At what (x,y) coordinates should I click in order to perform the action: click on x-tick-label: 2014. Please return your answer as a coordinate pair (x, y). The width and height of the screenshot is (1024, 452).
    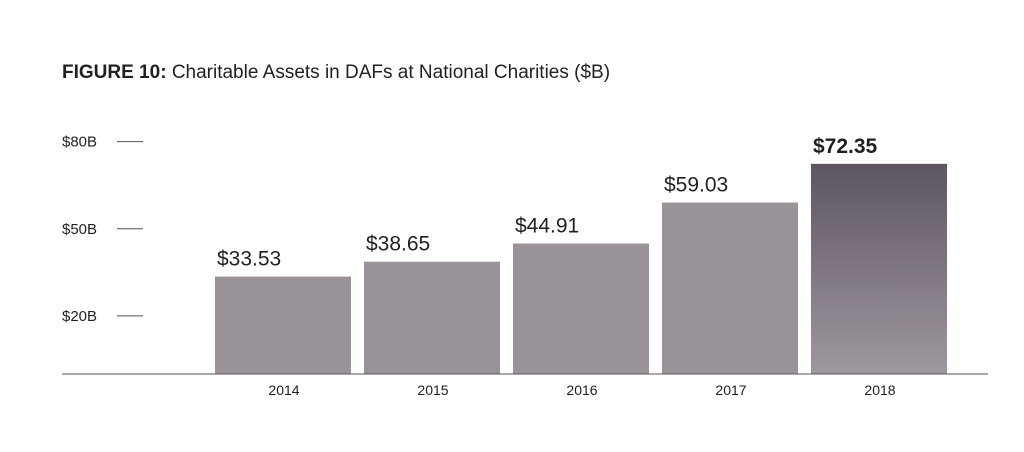
    Looking at the image, I should click on (283, 390).